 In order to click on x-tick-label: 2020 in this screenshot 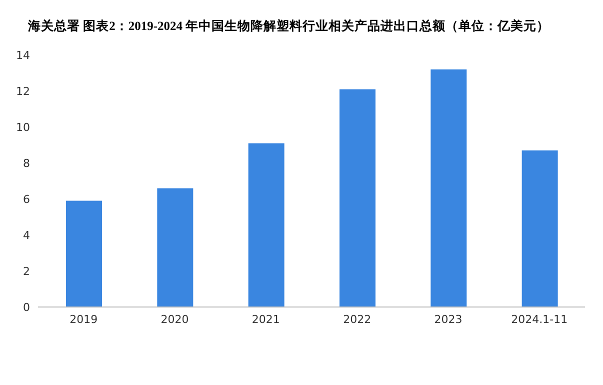, I will do `click(174, 319)`.